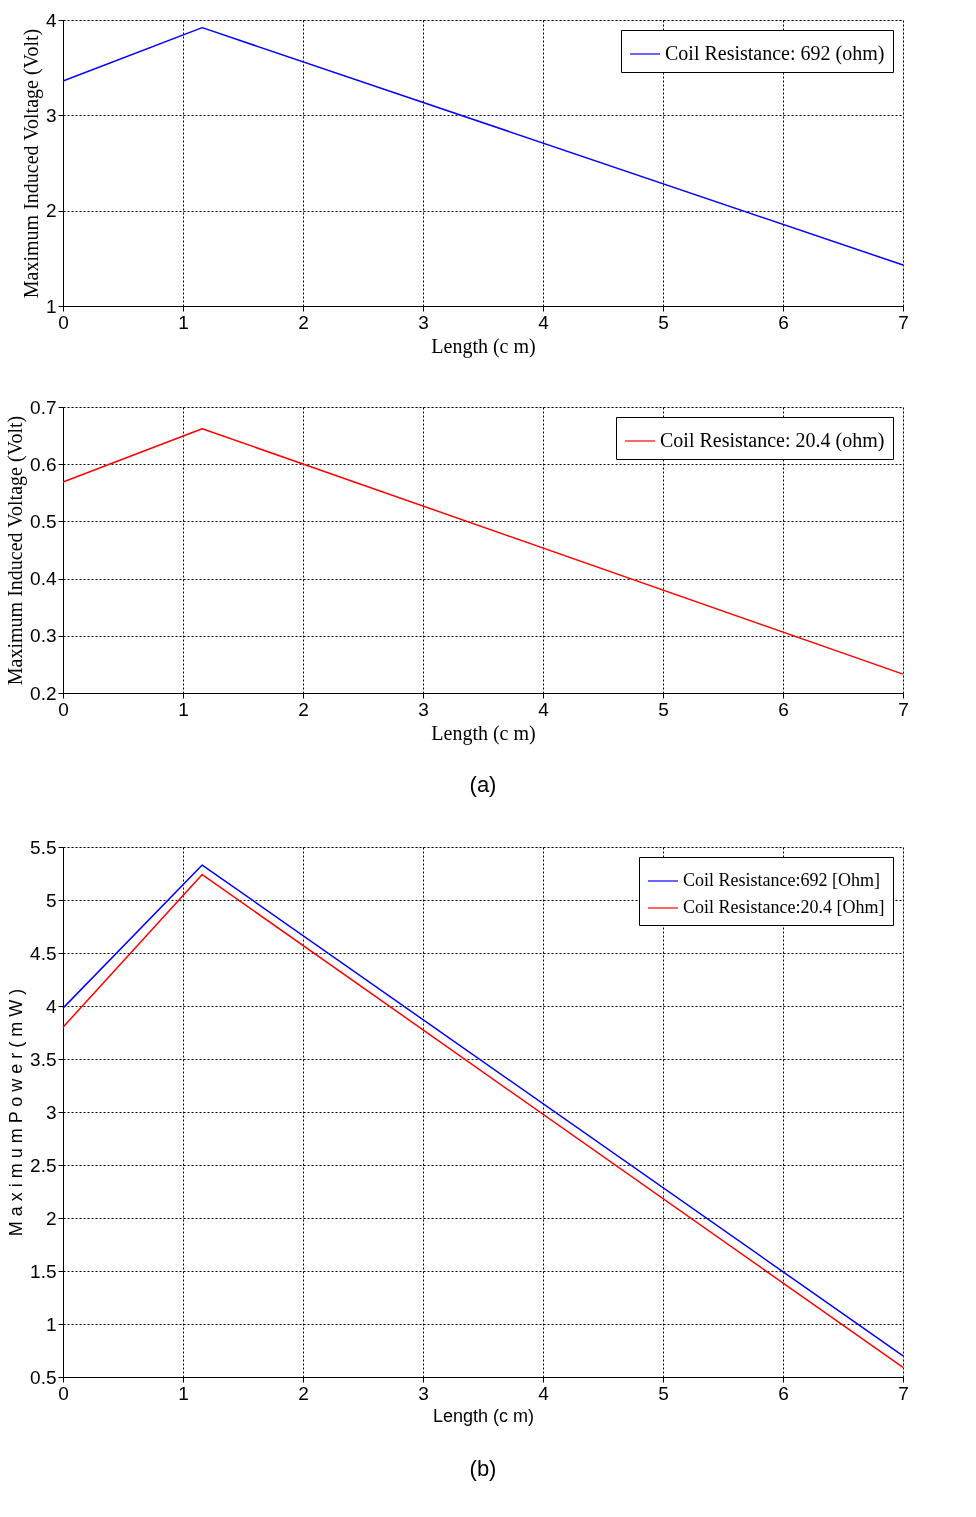 This screenshot has width=976, height=1517. I want to click on y-tick-label: 2.5, so click(43, 1165).